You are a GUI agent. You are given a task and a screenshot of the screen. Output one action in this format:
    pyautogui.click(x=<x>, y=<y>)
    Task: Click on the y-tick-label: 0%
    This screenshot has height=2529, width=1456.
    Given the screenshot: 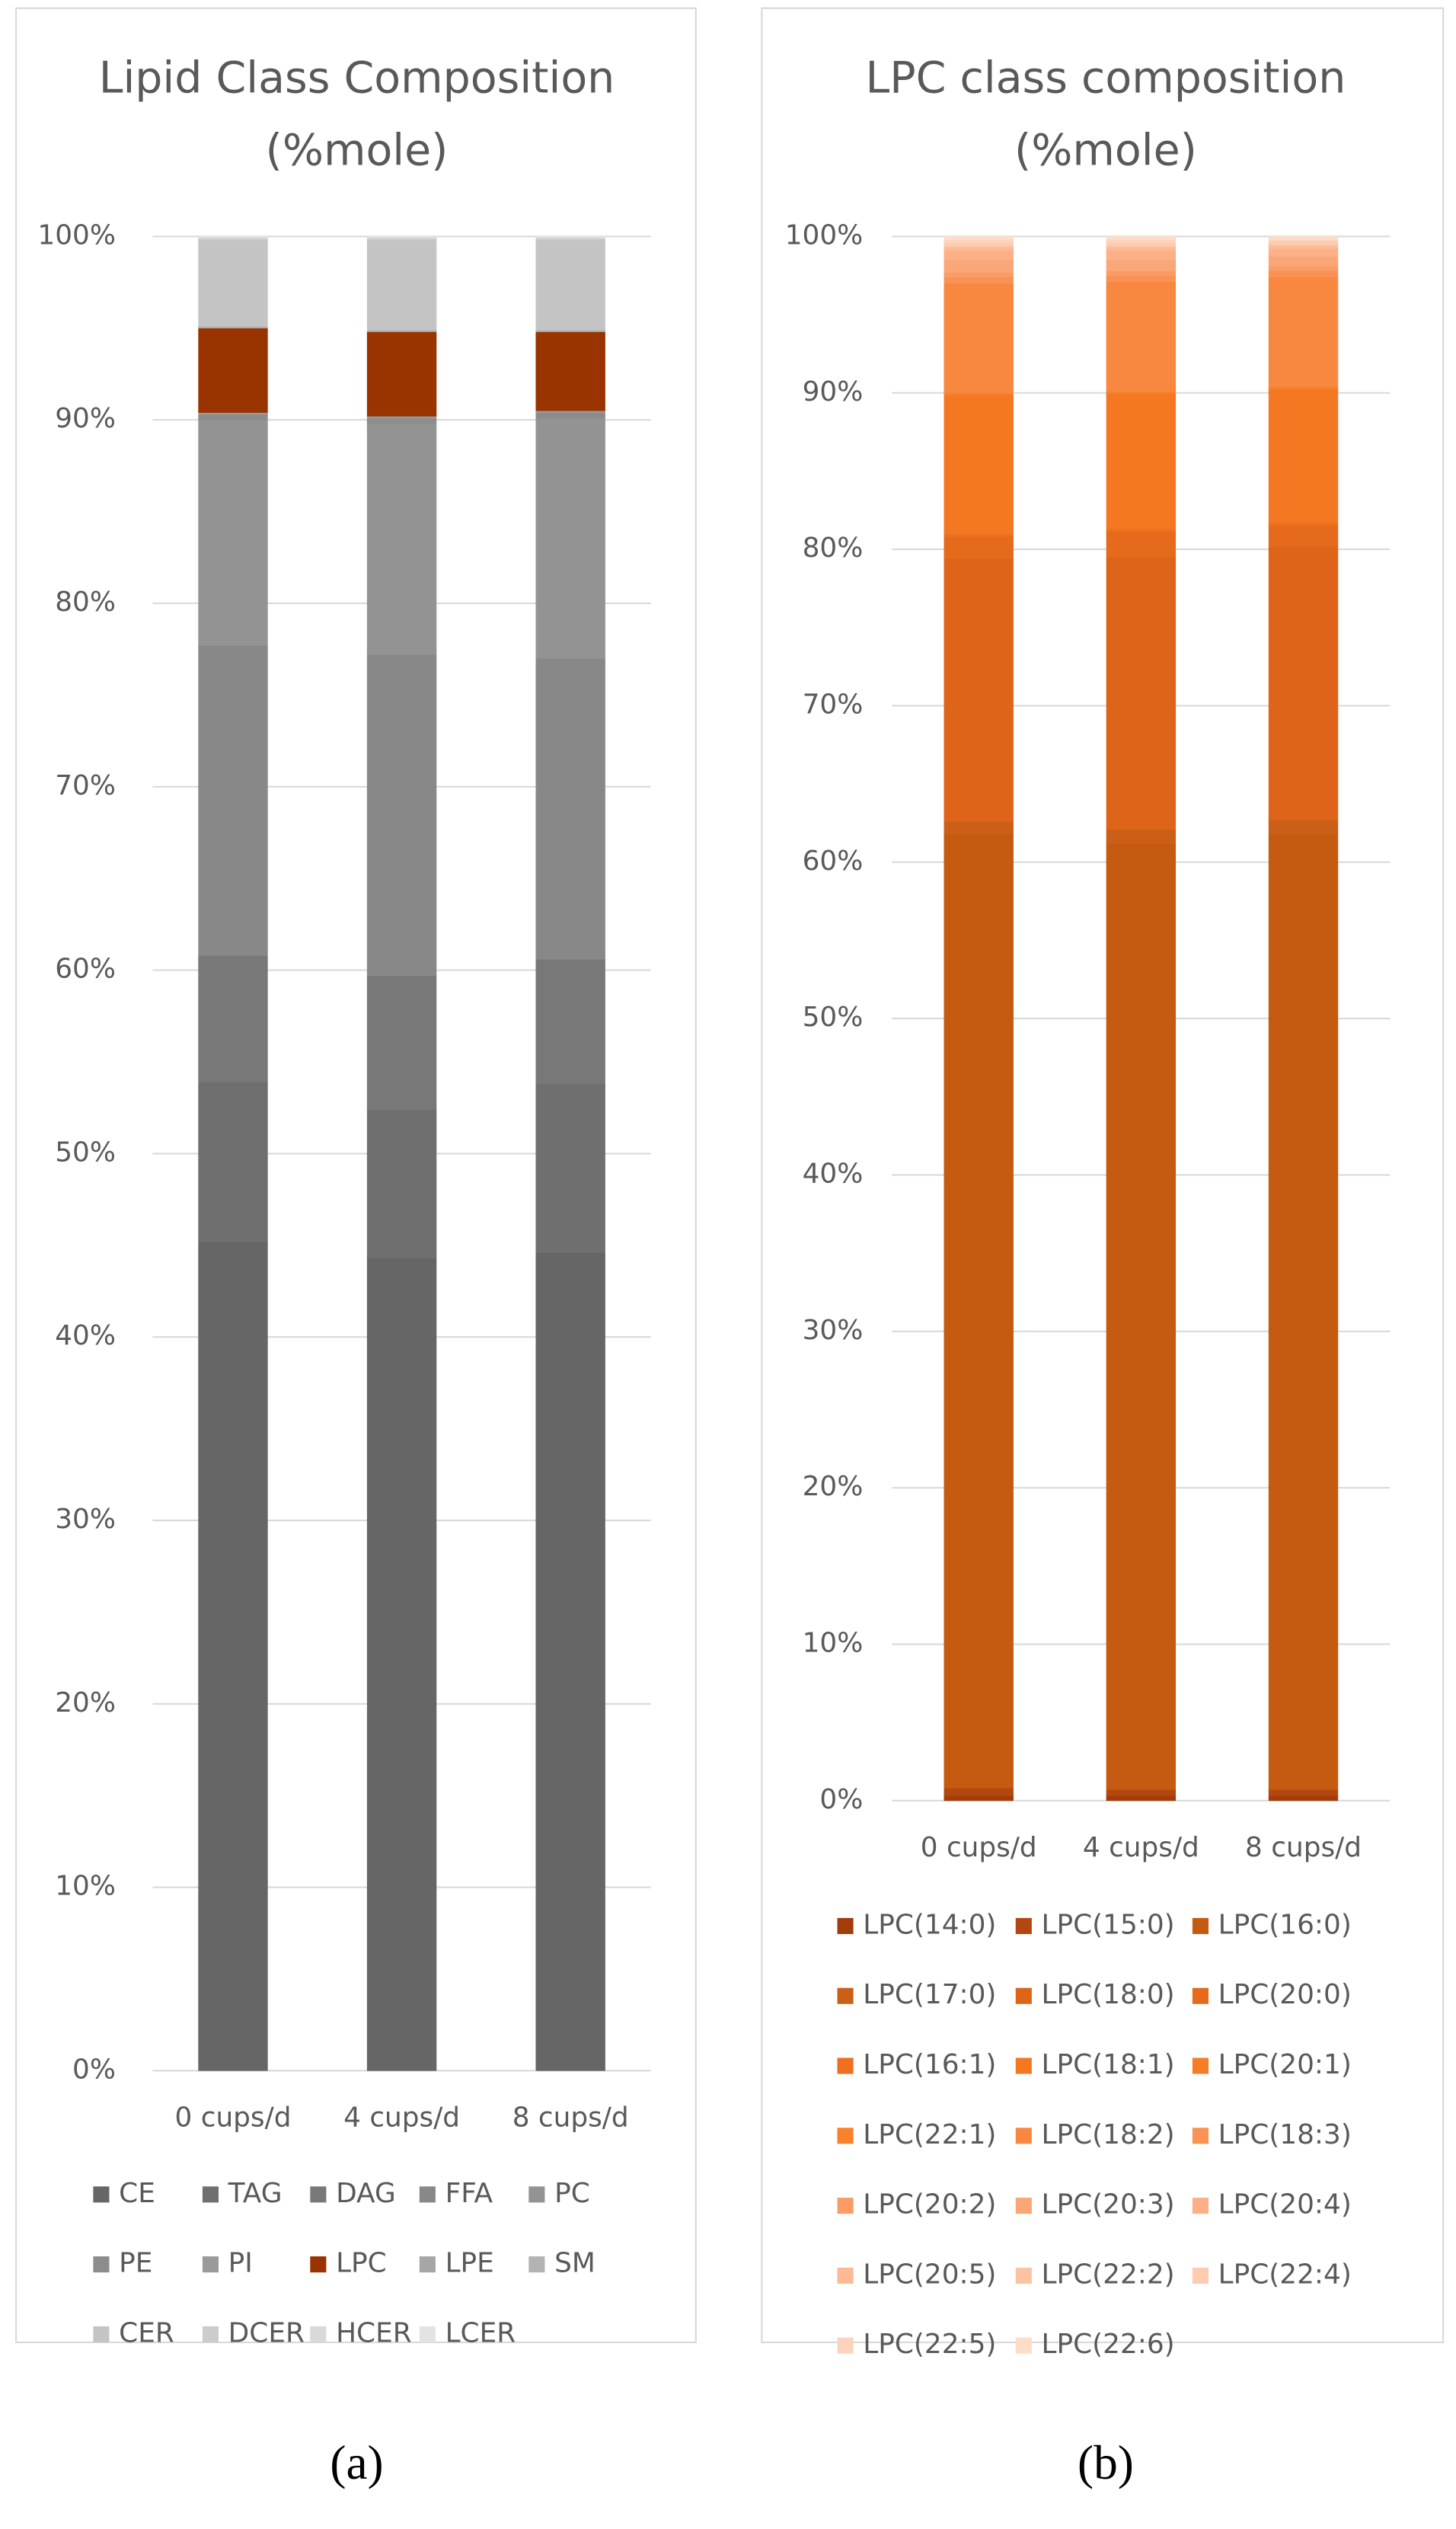 What is the action you would take?
    pyautogui.click(x=841, y=1799)
    